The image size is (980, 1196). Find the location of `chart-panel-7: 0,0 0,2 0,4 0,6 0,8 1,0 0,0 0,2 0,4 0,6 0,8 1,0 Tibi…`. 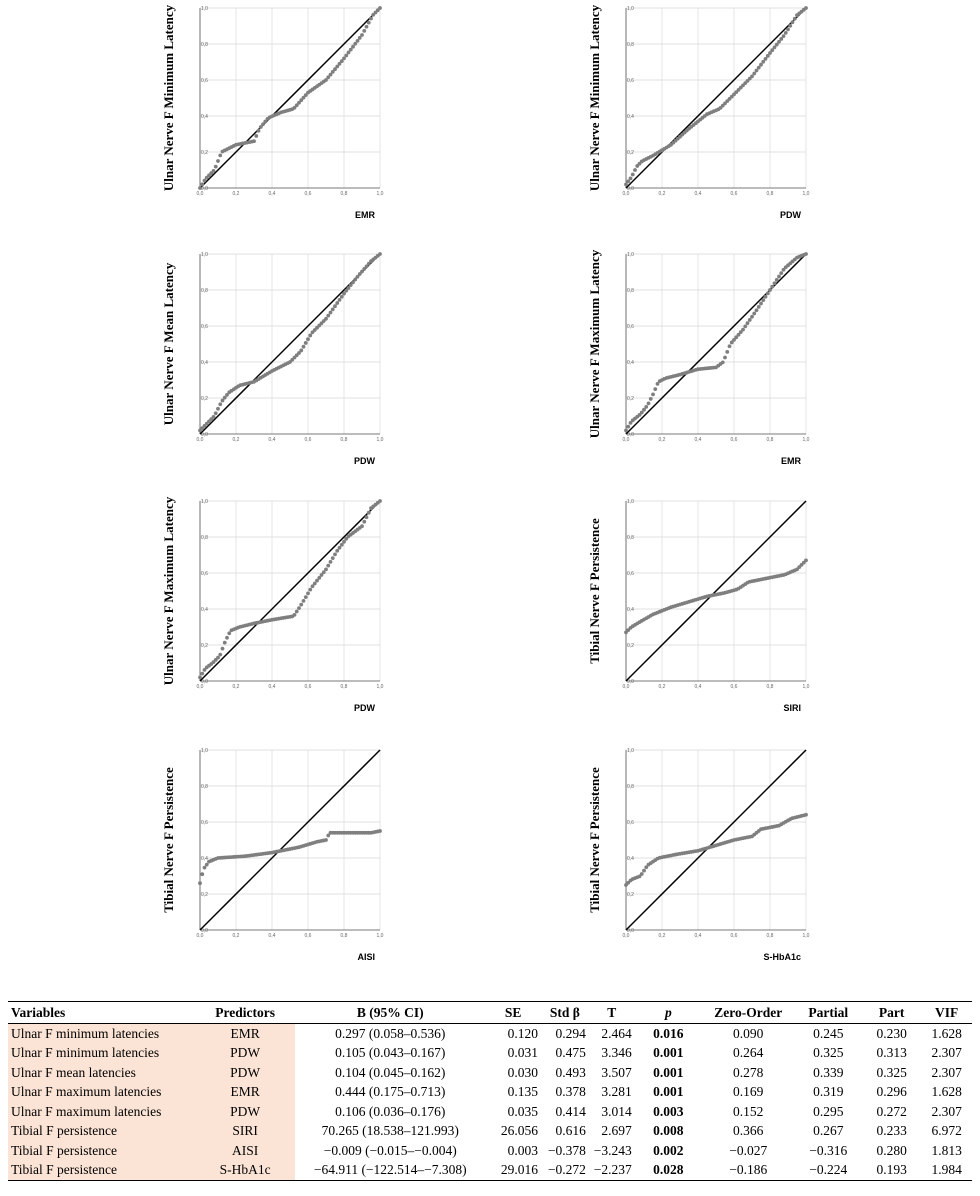

chart-panel-7: 0,0 0,2 0,4 0,6 0,8 1,0 0,0 0,2 0,4 0,6 0,8 1,0 Tibi… is located at coordinates (280, 860).